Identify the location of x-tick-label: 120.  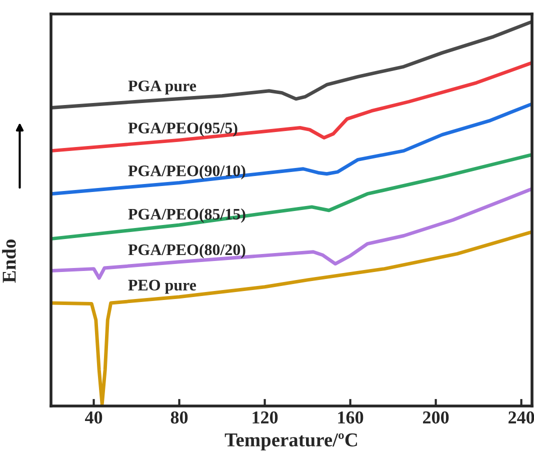
(265, 417).